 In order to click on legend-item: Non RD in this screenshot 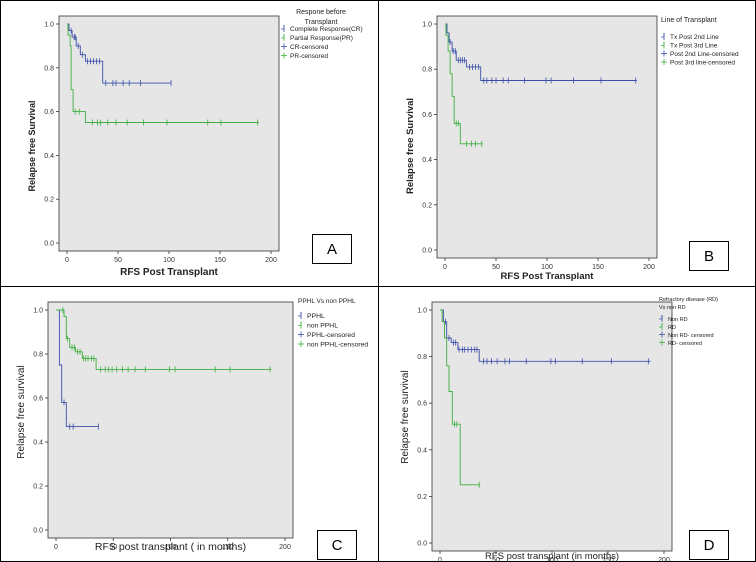, I will do `click(678, 320)`.